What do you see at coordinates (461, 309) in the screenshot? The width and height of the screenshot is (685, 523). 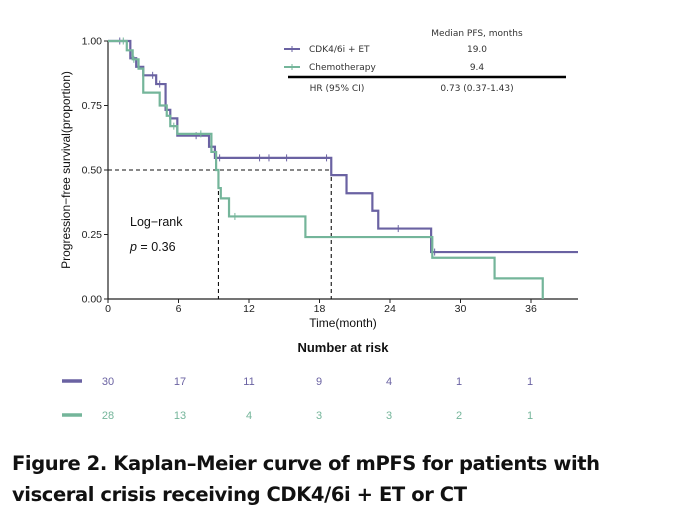 I see `x-tick-label: 30` at bounding box center [461, 309].